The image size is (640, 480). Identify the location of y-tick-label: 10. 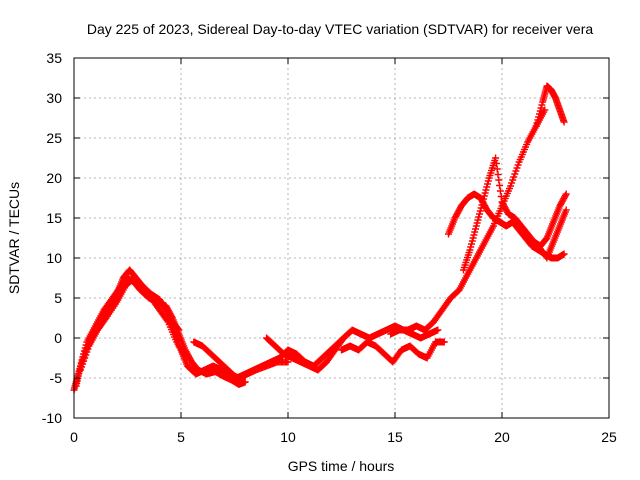
(54, 258).